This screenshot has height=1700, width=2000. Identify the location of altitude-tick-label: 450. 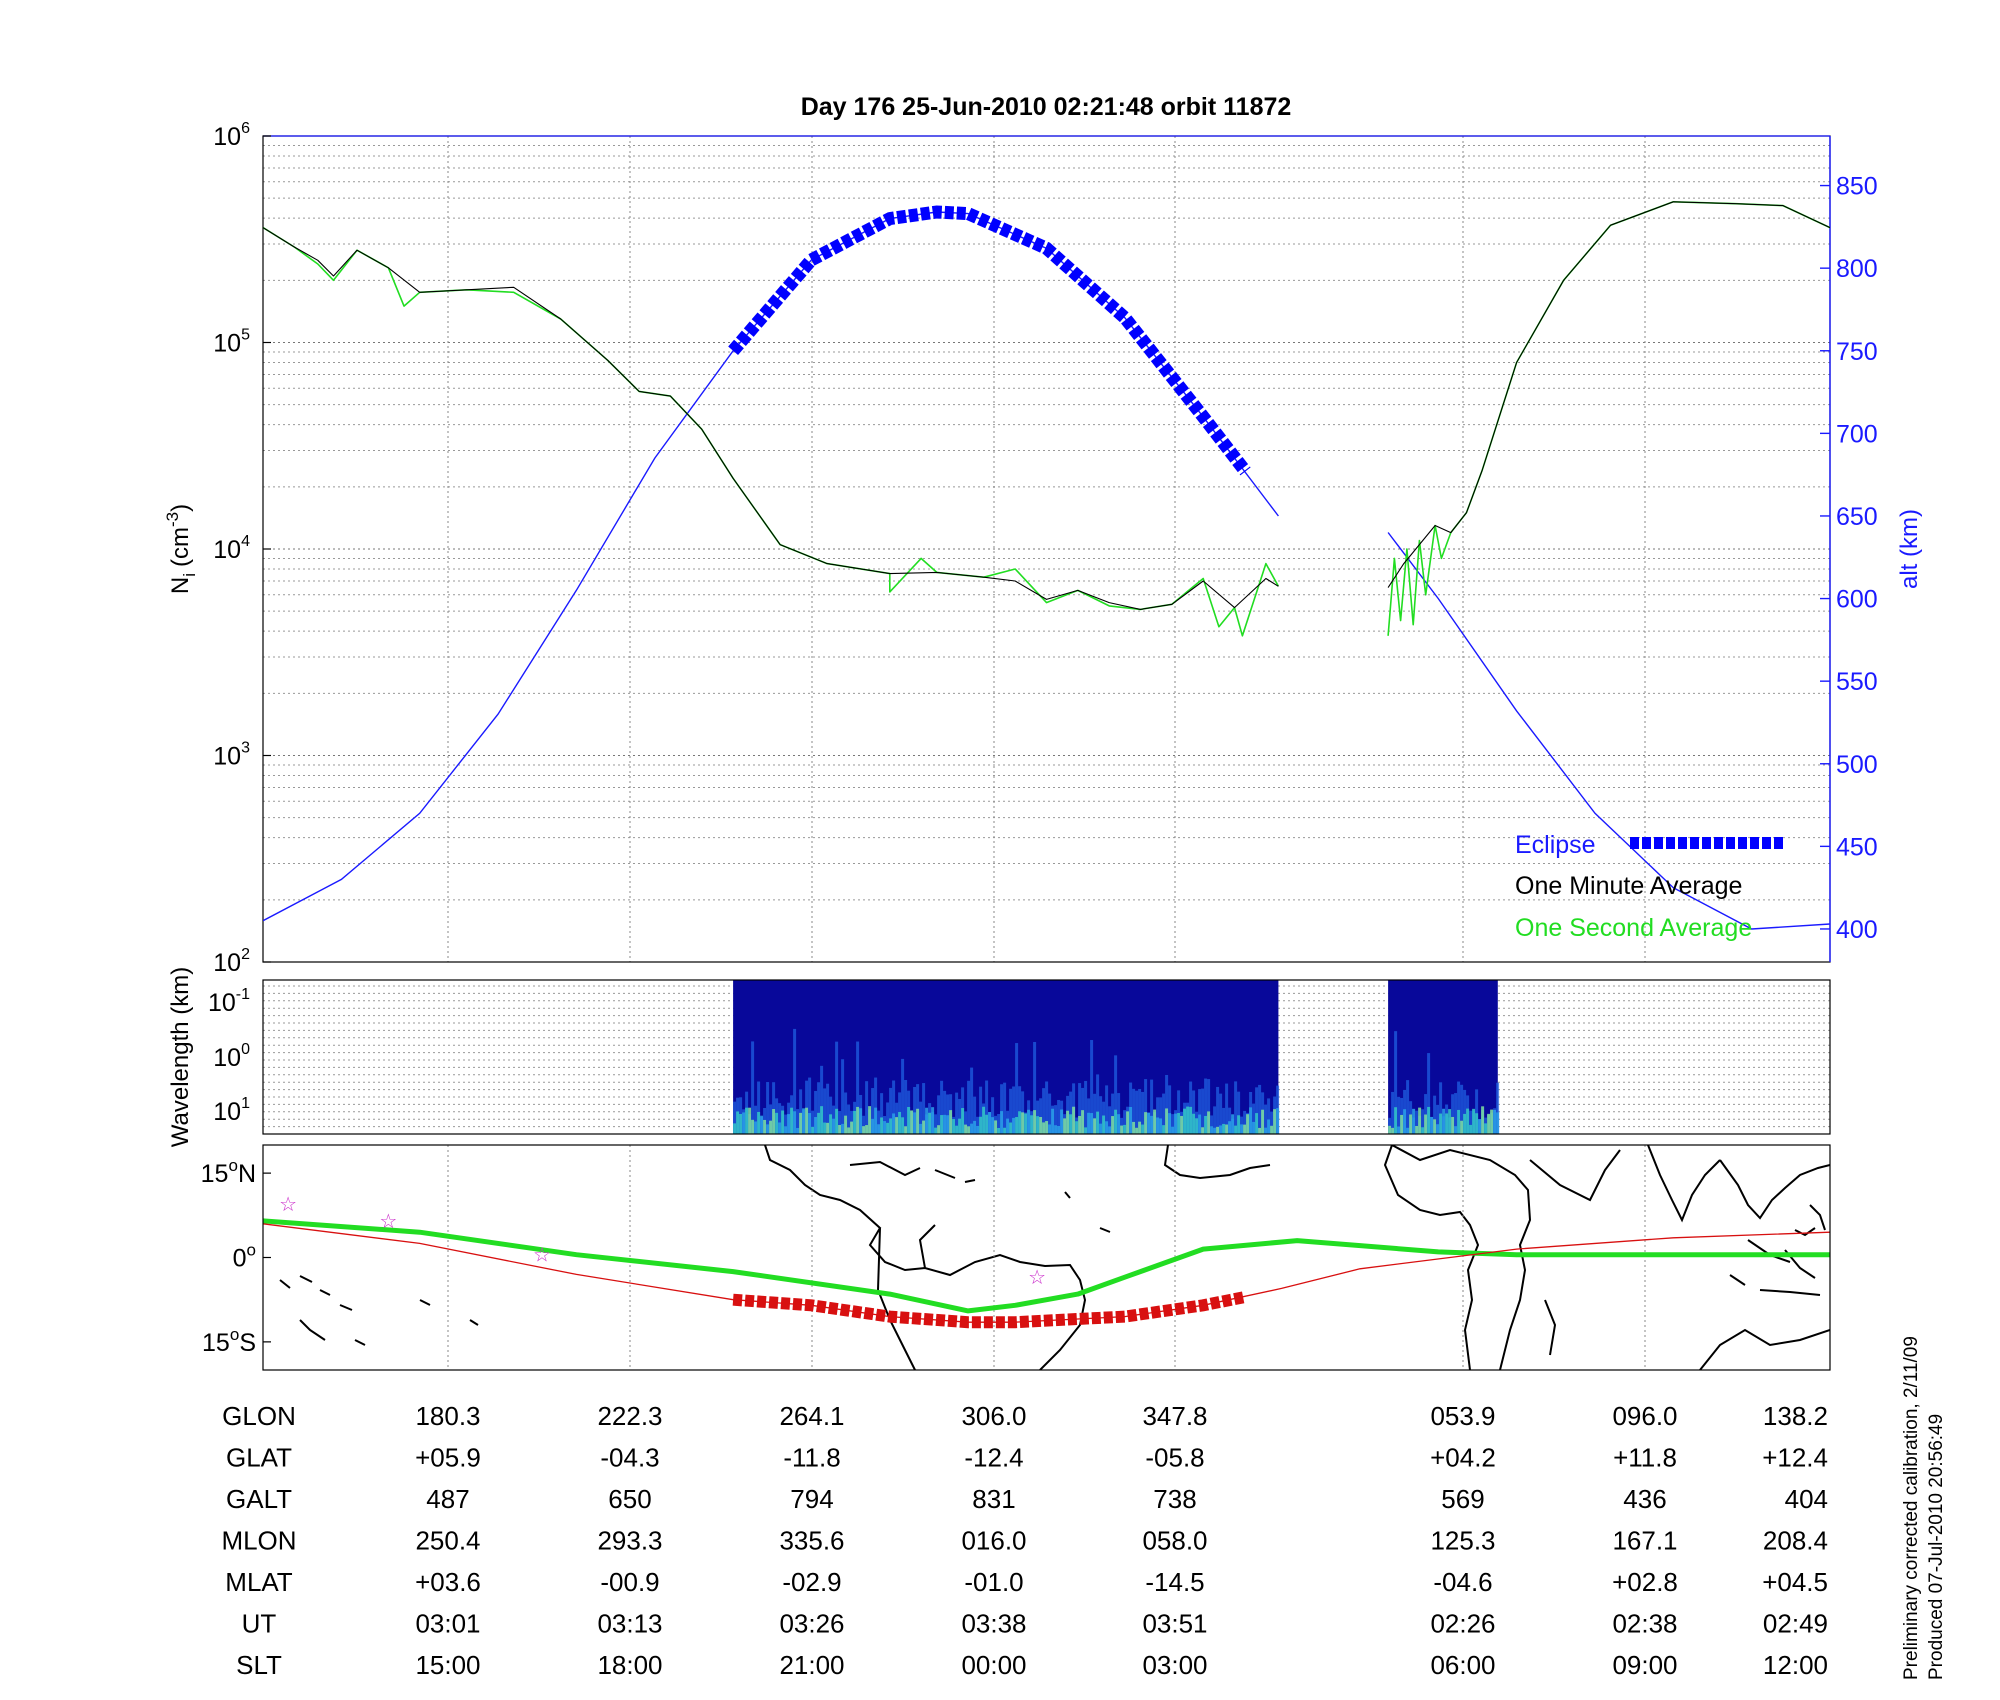
(1857, 847).